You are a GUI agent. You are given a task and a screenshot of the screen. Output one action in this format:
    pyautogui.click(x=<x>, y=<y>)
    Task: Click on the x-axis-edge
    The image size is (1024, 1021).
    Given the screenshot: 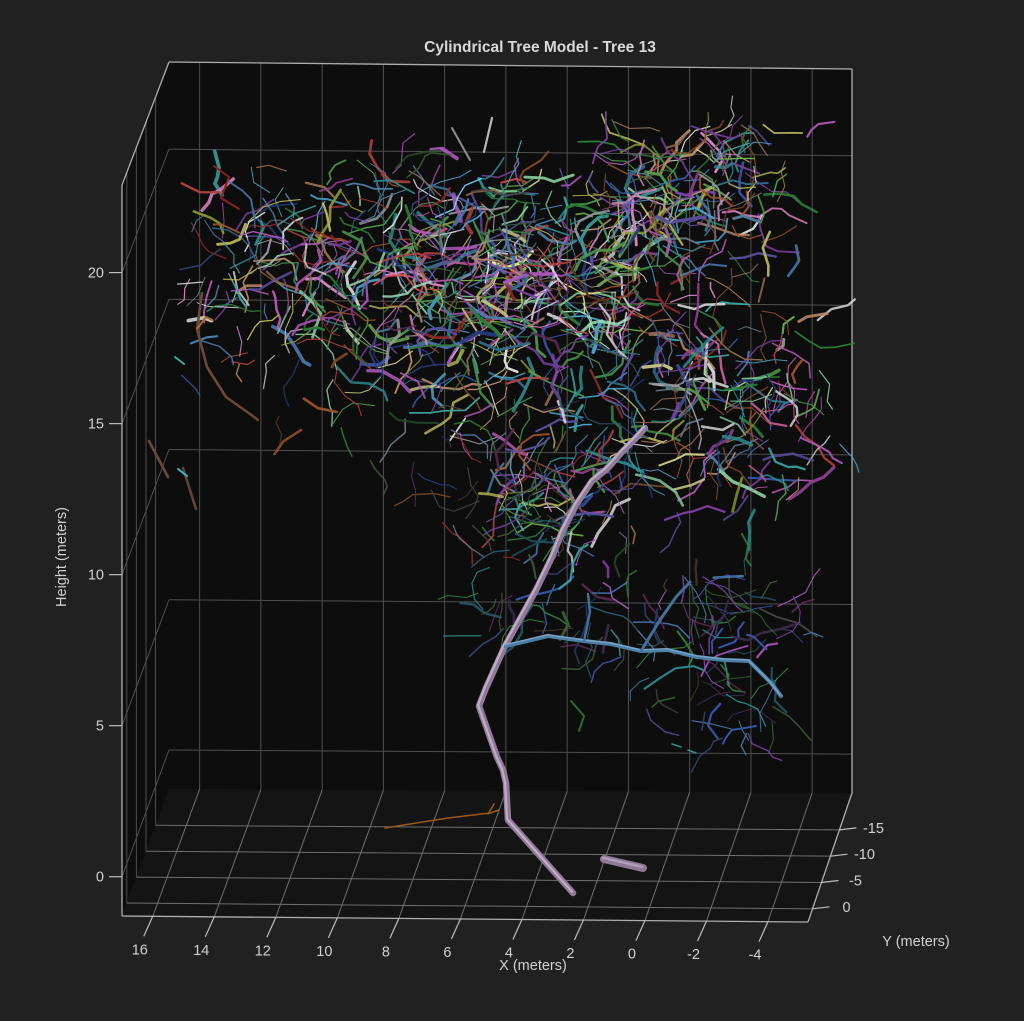 What is the action you would take?
    pyautogui.click(x=465, y=919)
    